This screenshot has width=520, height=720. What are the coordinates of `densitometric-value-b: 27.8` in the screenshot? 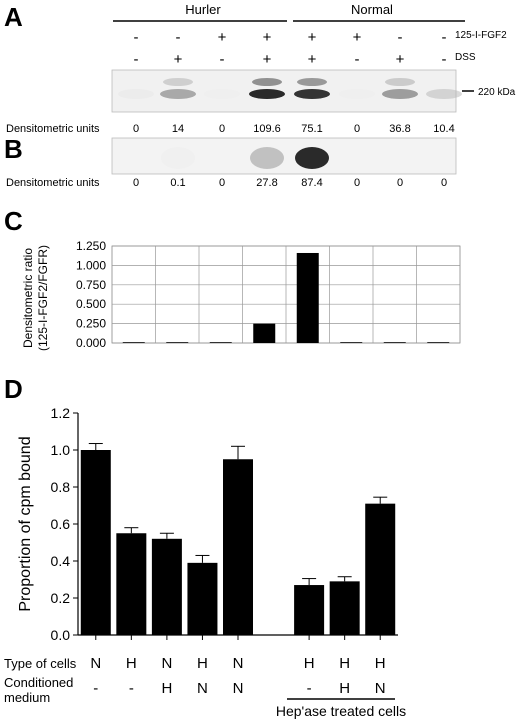 It's located at (266, 183).